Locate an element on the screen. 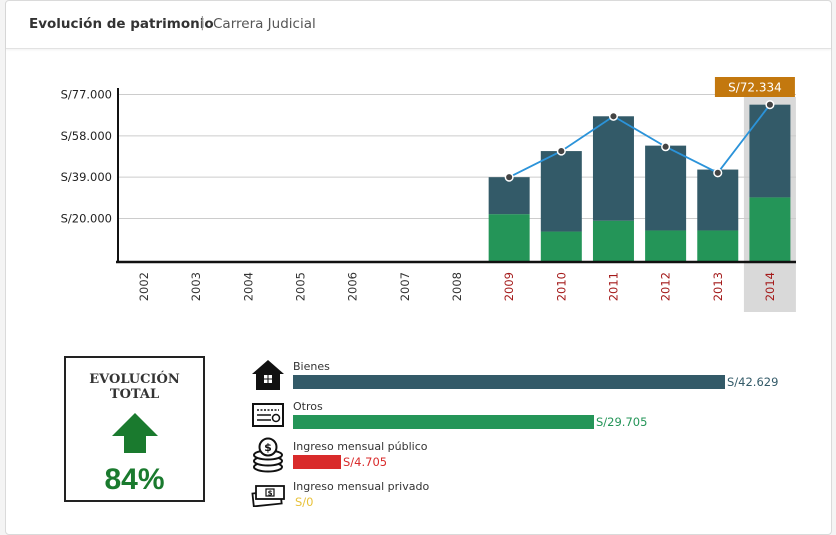 Image resolution: width=836 pixels, height=535 pixels. x-tick-label: 2003 is located at coordinates (196, 286).